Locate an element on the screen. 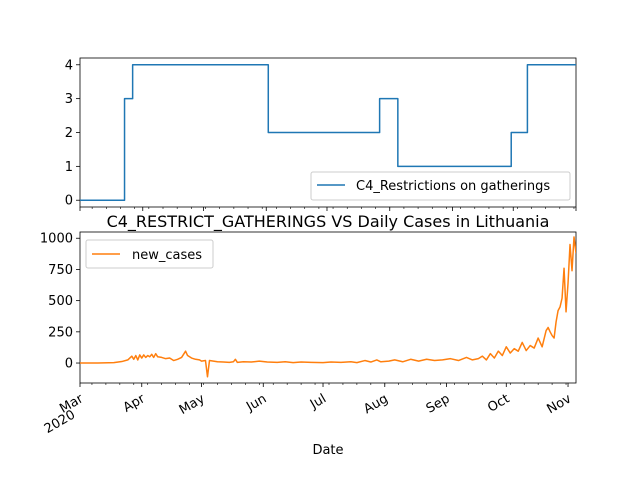 The height and width of the screenshot is (480, 640). x-tick-label: Jul is located at coordinates (318, 401).